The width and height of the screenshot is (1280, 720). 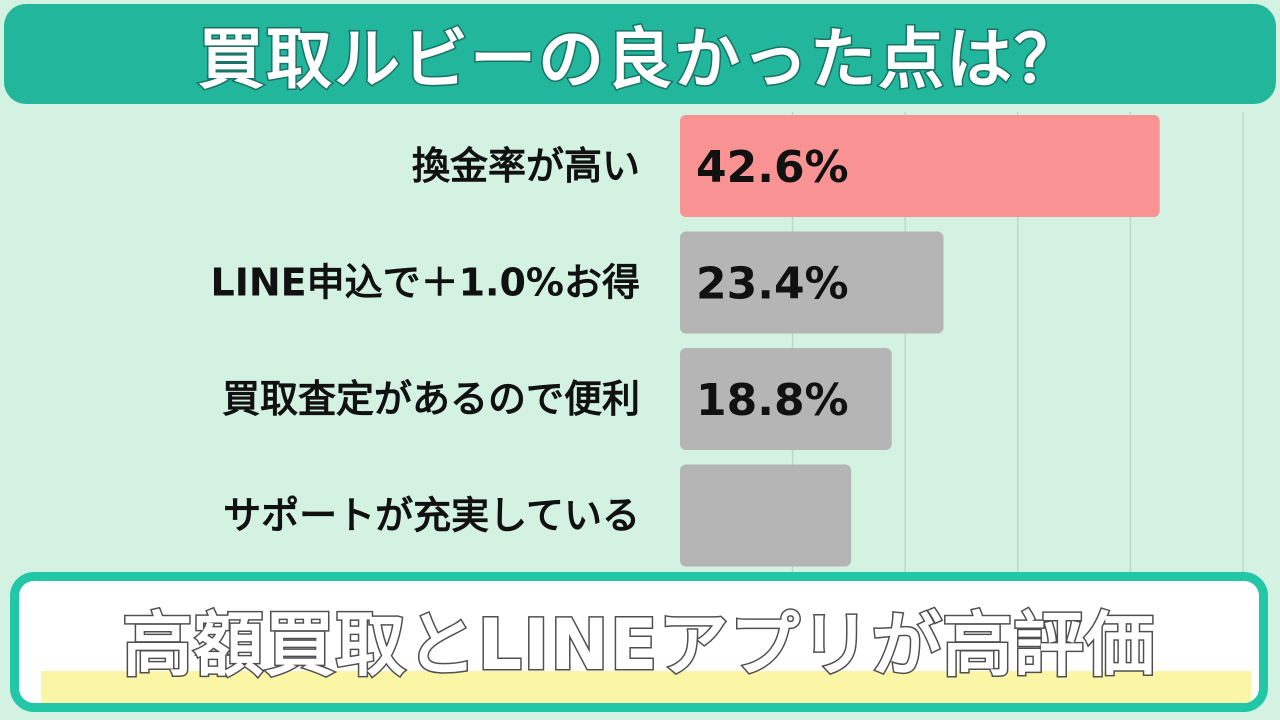 What do you see at coordinates (431, 516) in the screenshot?
I see `category-label: サポートが充実している` at bounding box center [431, 516].